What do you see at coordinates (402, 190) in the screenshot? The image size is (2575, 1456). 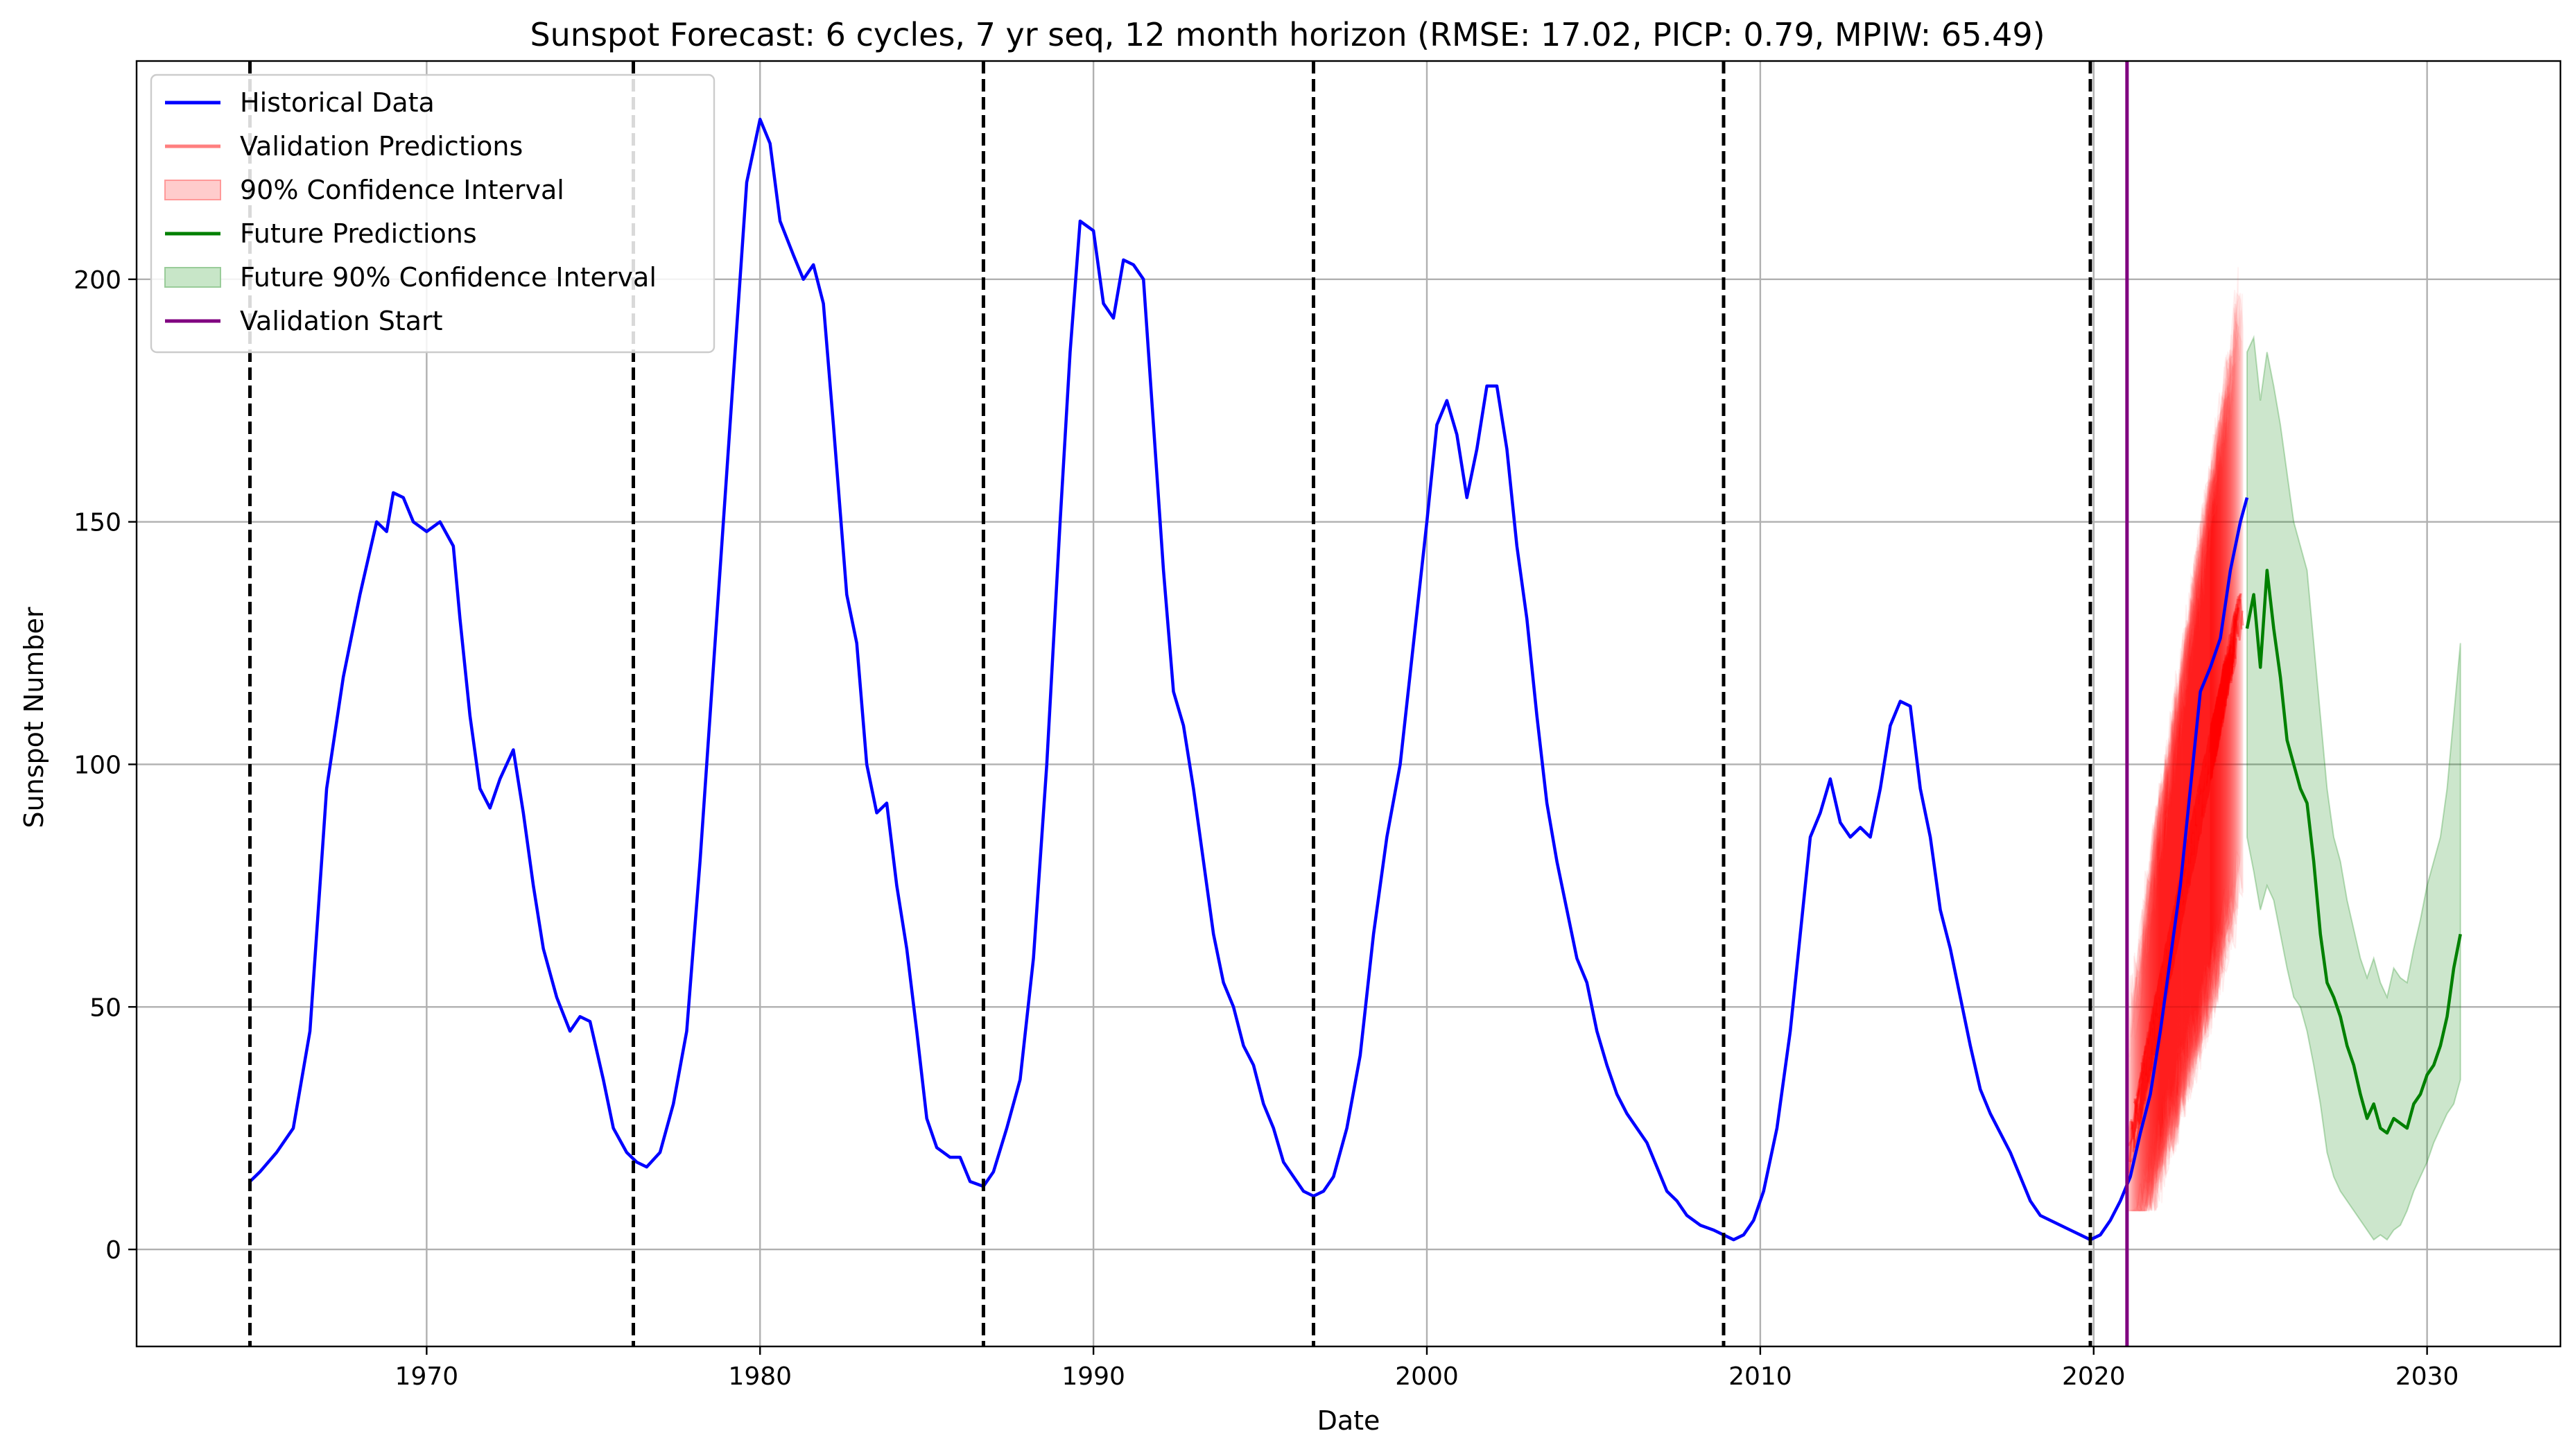 I see `legend-90-confidence-interval-label: 90% Confidence Interval` at bounding box center [402, 190].